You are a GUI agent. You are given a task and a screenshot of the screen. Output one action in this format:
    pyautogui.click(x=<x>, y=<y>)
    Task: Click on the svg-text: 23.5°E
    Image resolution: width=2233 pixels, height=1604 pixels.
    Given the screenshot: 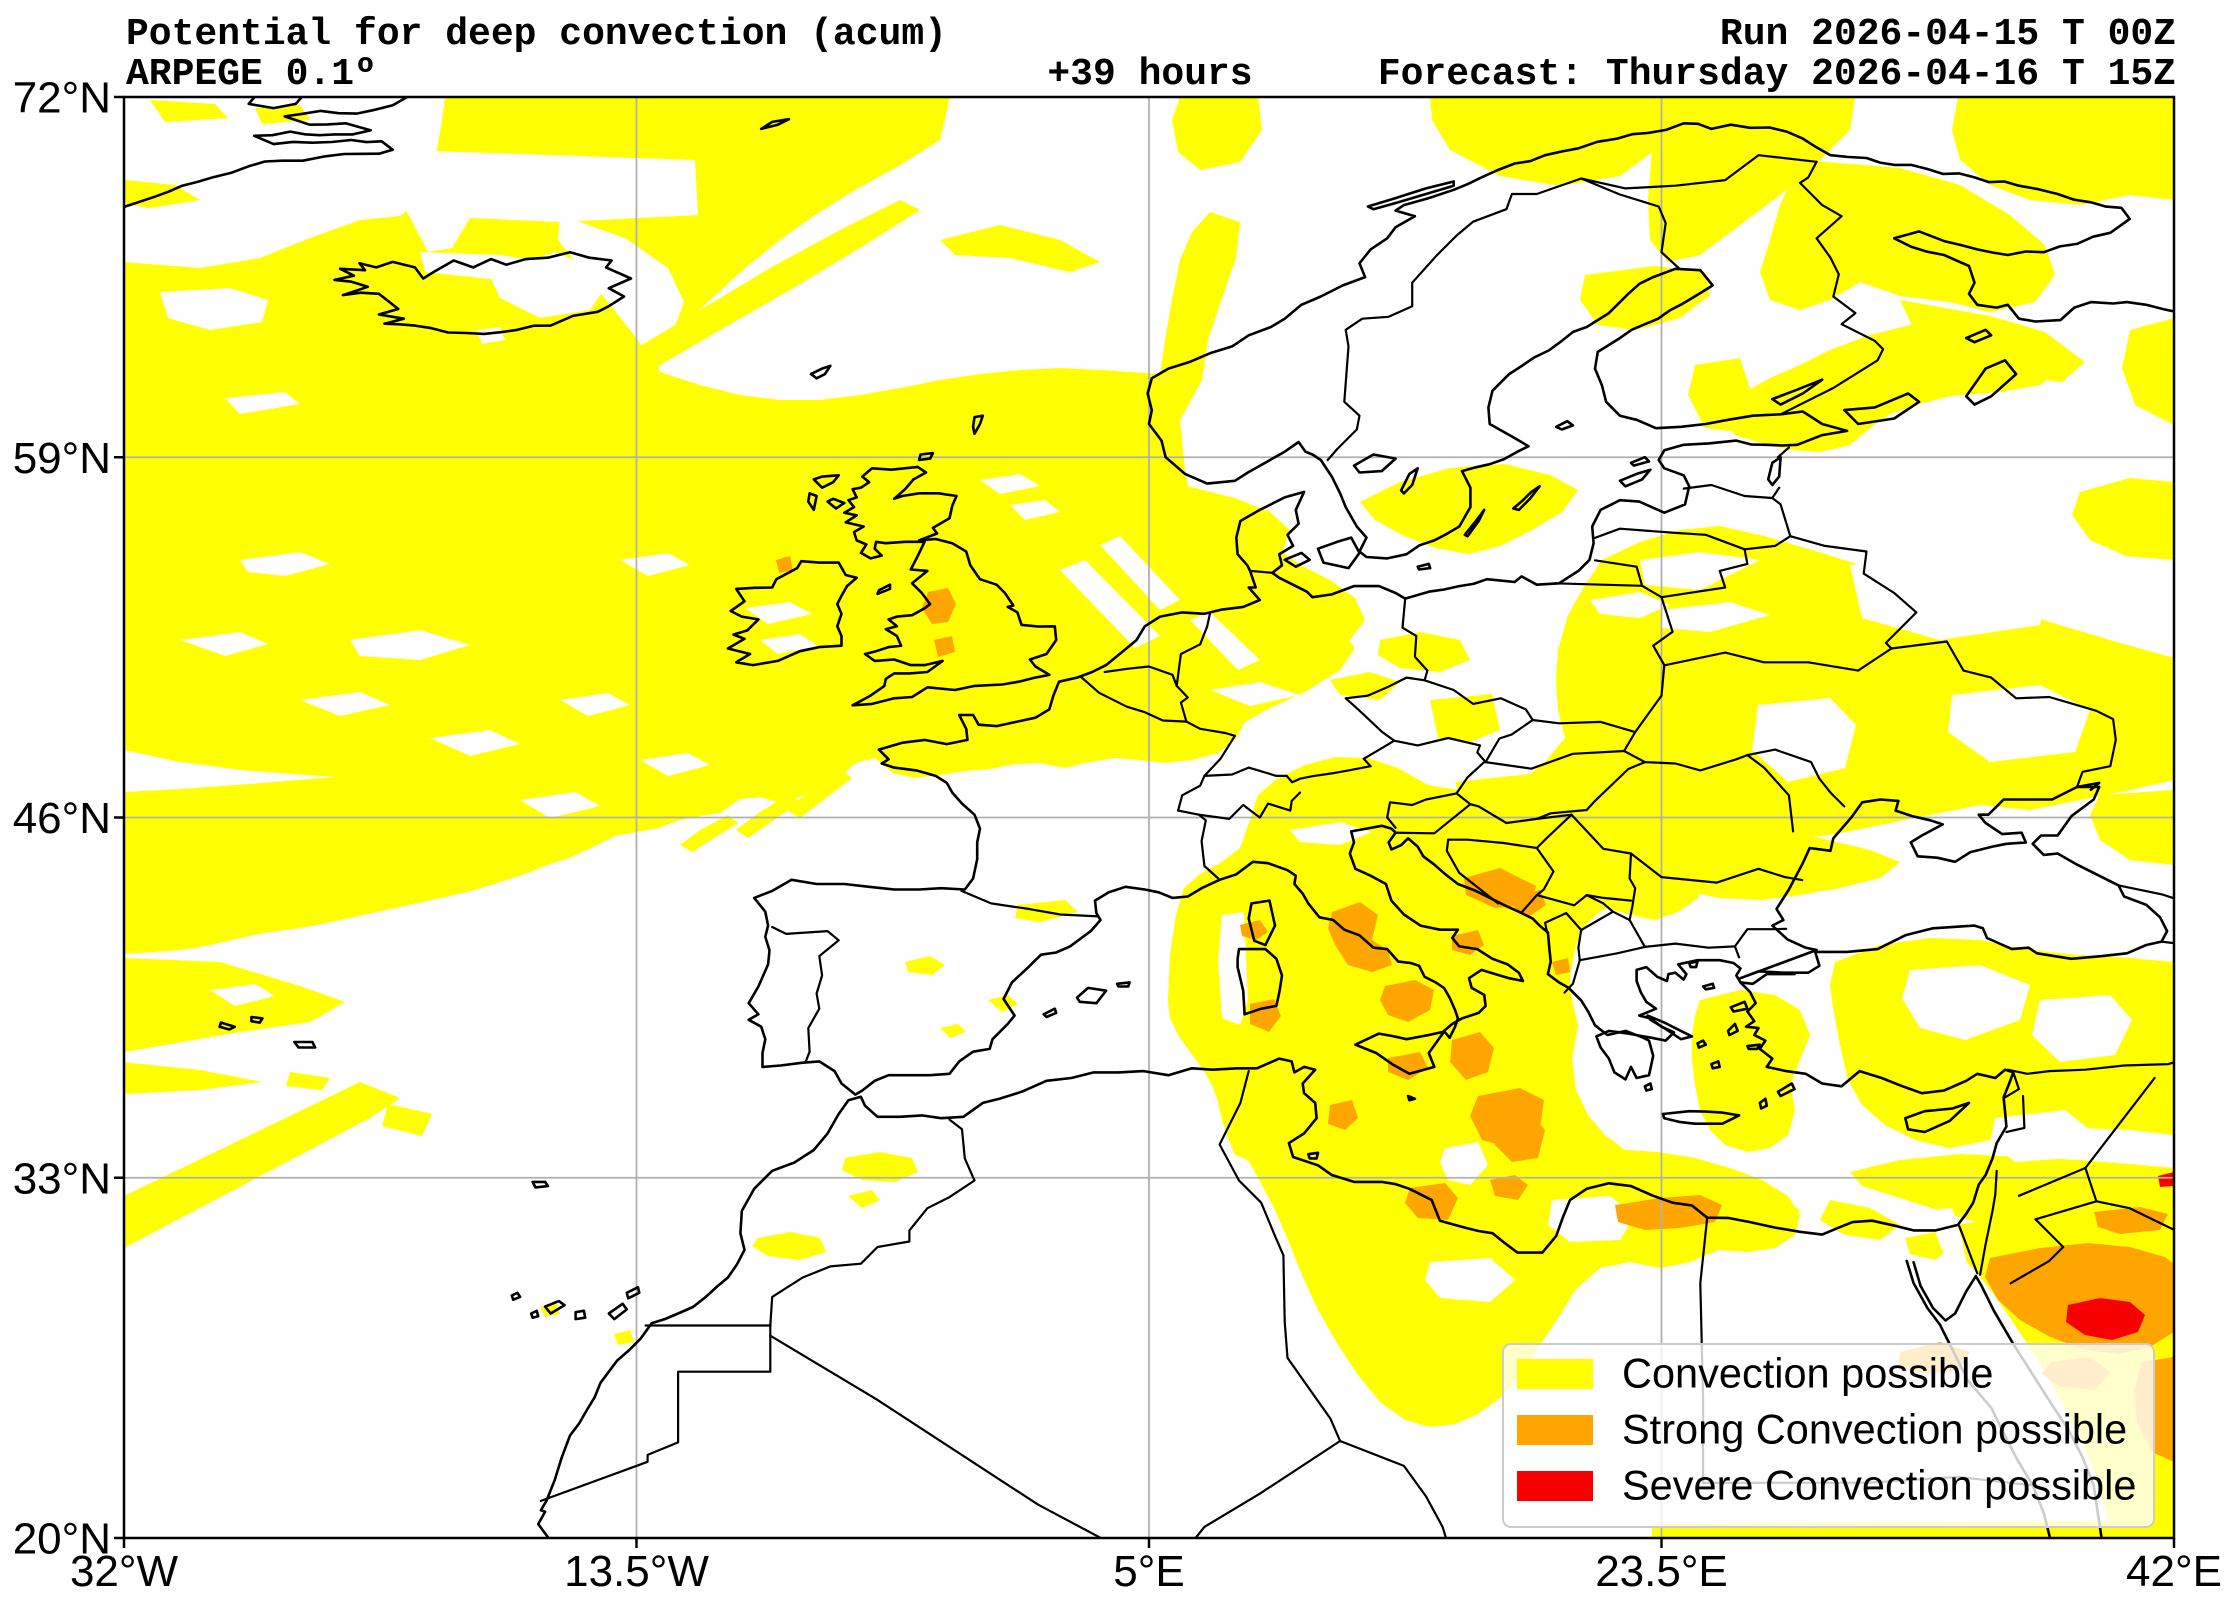 What is the action you would take?
    pyautogui.click(x=1661, y=1571)
    